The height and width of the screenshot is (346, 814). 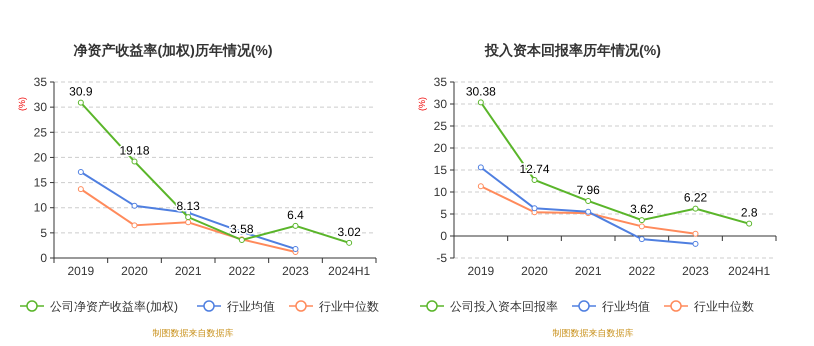 I want to click on data-label: 30.38, so click(x=481, y=91).